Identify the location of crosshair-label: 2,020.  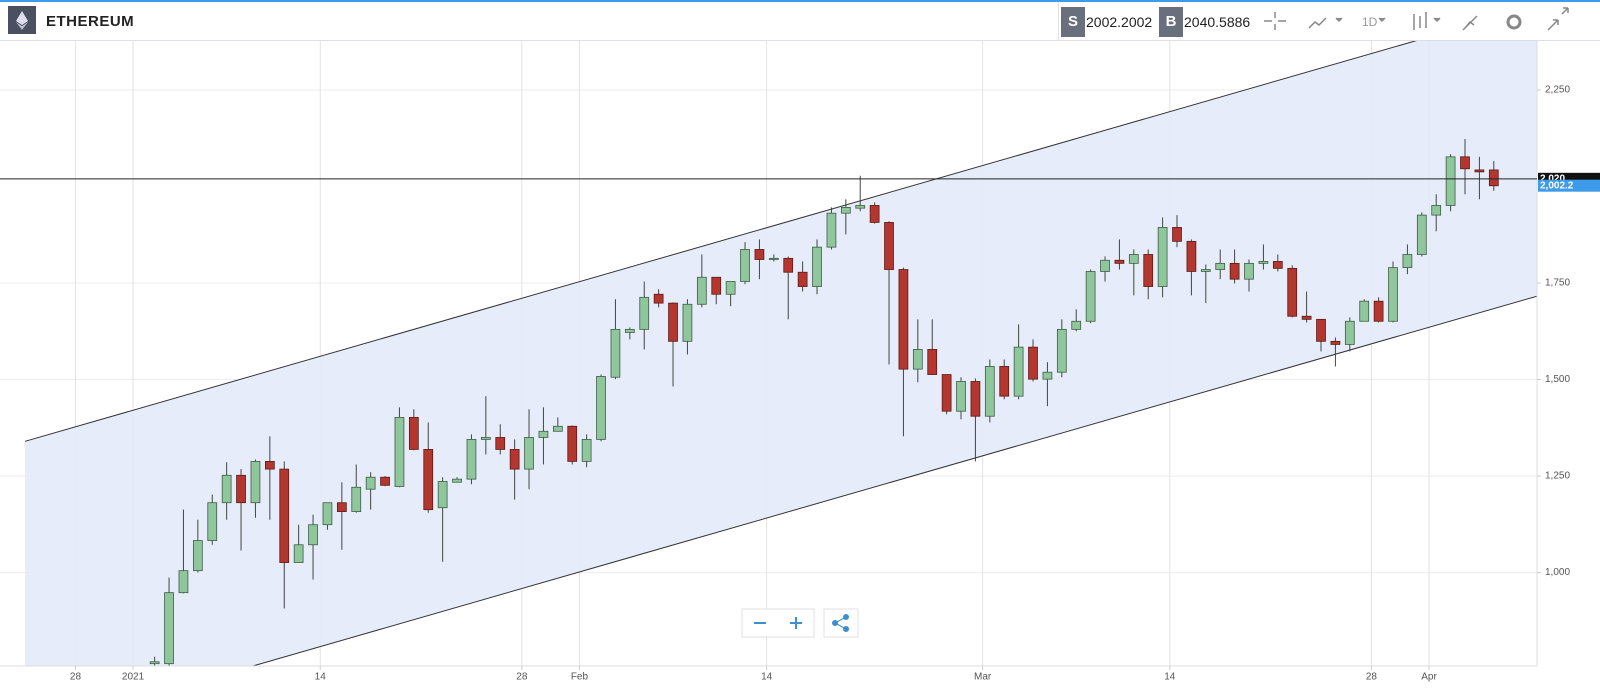
(1552, 178).